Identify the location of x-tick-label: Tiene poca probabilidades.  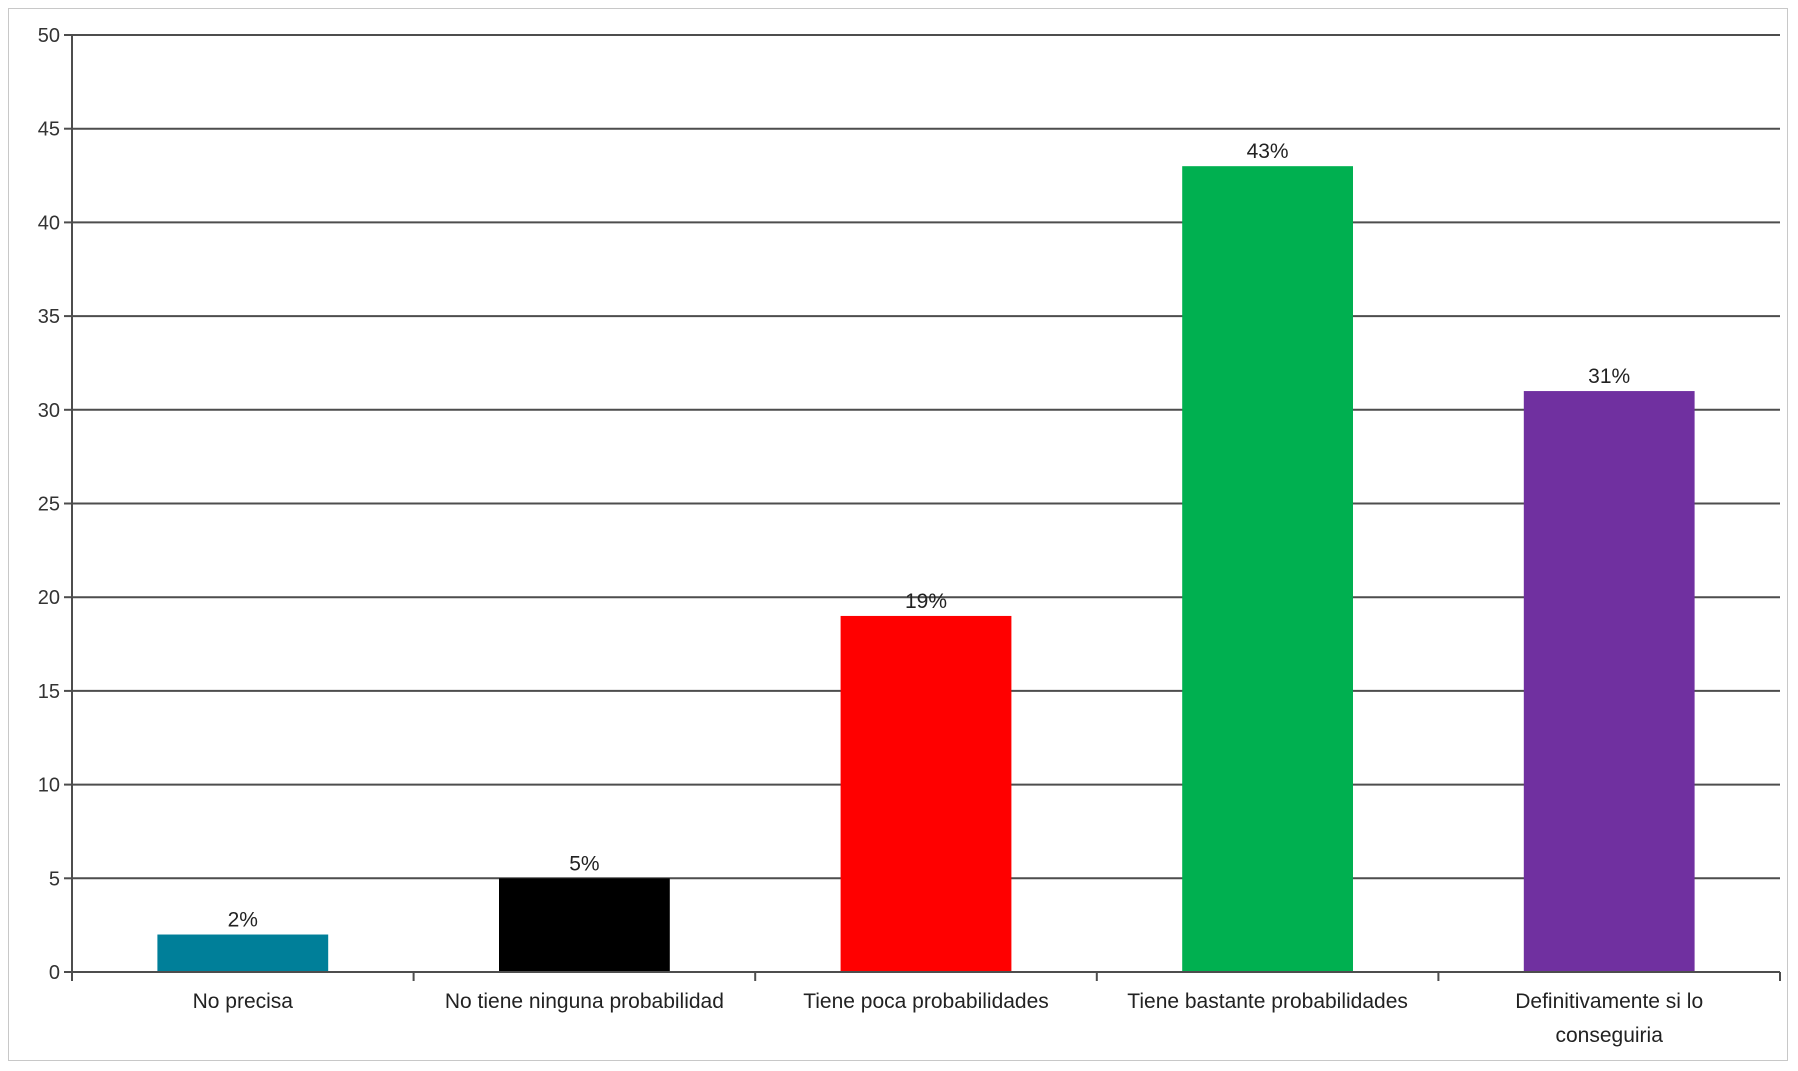
(926, 1001).